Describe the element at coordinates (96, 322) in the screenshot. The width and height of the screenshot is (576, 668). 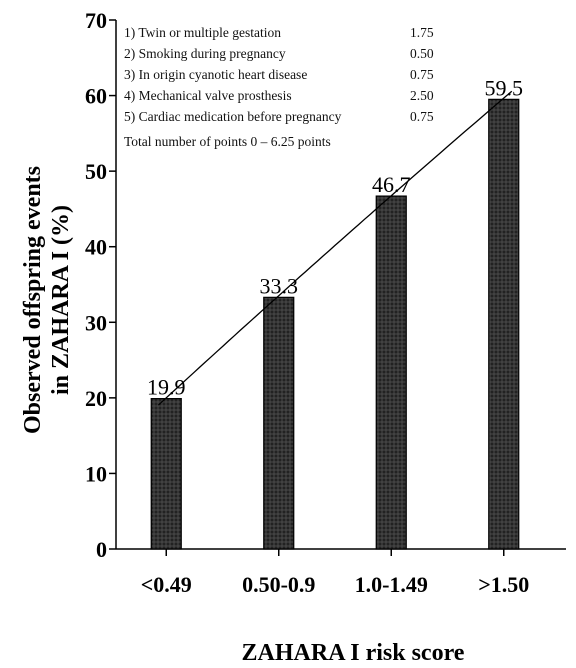
I see `y-tick-label: 30` at that location.